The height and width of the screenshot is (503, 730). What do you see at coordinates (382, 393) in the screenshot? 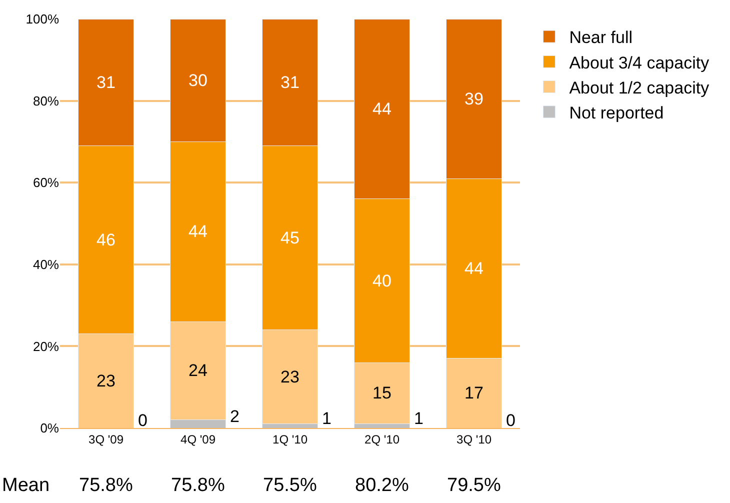
I see `data-label: 15` at bounding box center [382, 393].